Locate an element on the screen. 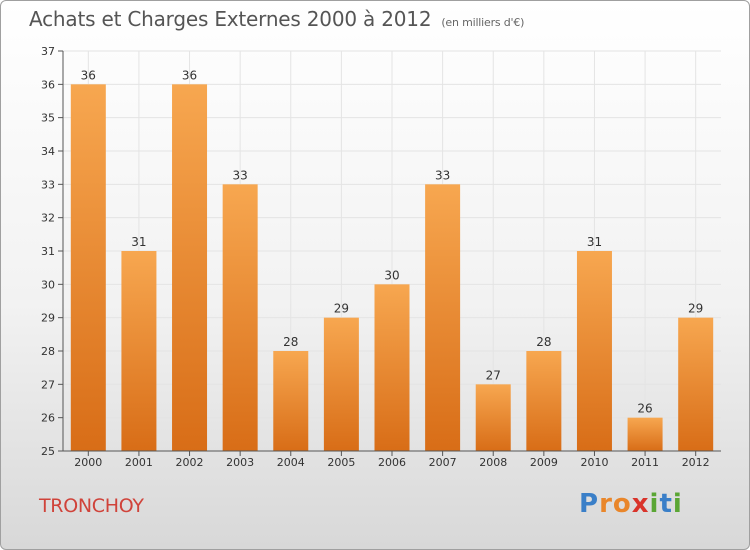  y-tick-label: 32 is located at coordinates (48, 218).